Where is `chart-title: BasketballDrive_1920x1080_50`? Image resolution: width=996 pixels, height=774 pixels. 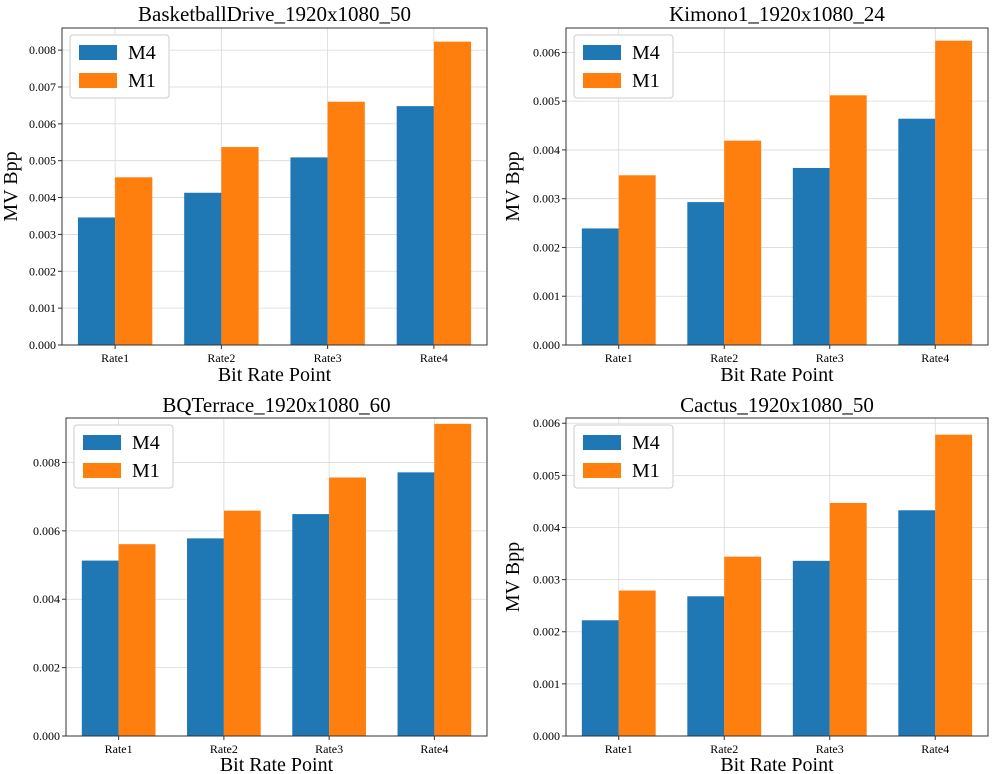
chart-title: BasketballDrive_1920x1080_50 is located at coordinates (274, 14).